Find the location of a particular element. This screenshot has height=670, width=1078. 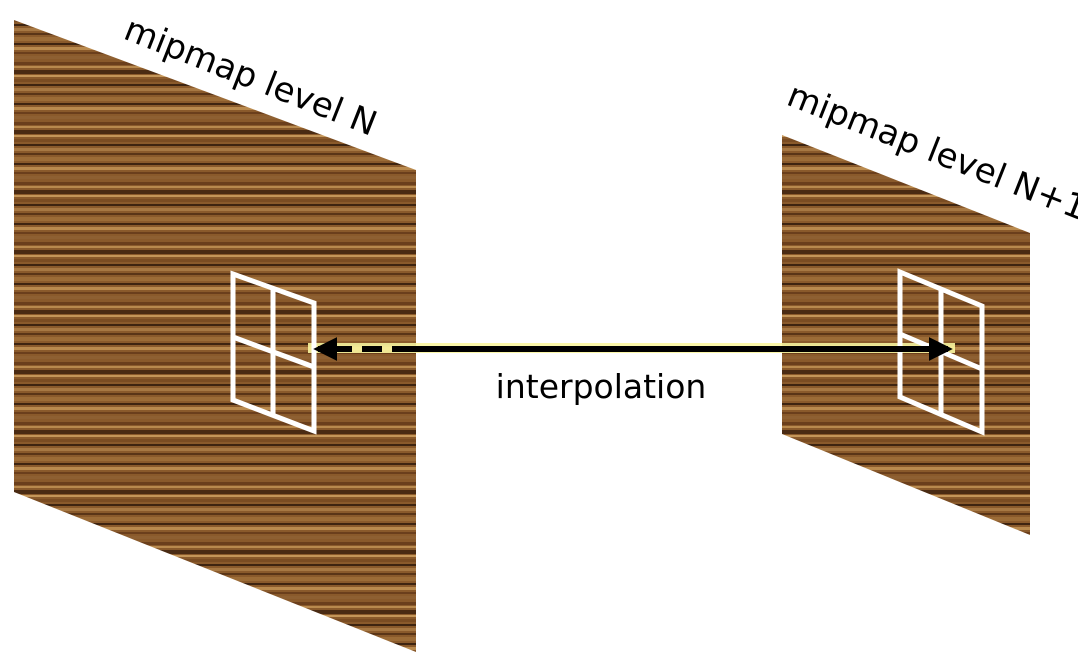

label-interpolation: interpolation is located at coordinates (601, 386).